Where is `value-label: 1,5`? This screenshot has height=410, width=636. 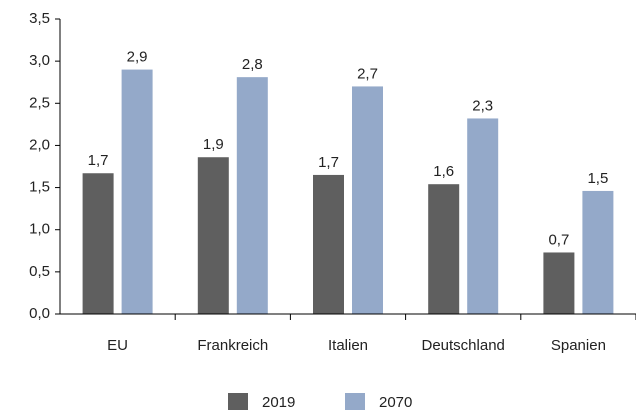 value-label: 1,5 is located at coordinates (597, 178).